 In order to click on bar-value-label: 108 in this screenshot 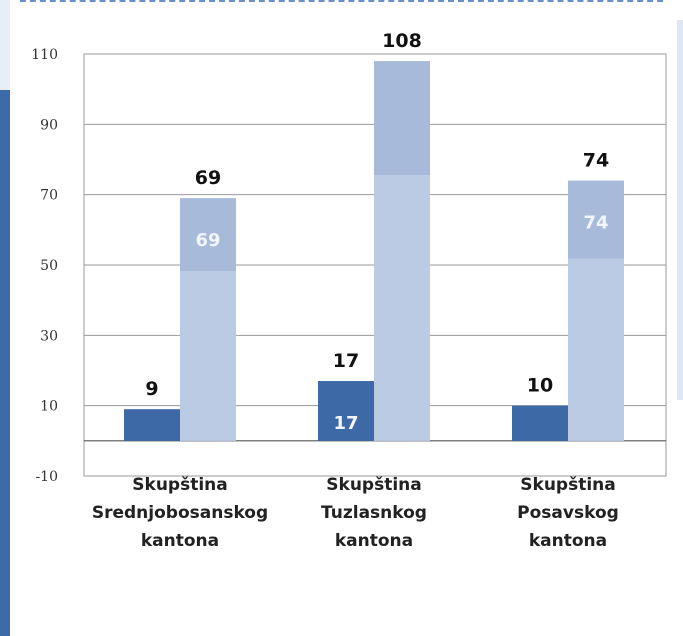, I will do `click(402, 41)`.